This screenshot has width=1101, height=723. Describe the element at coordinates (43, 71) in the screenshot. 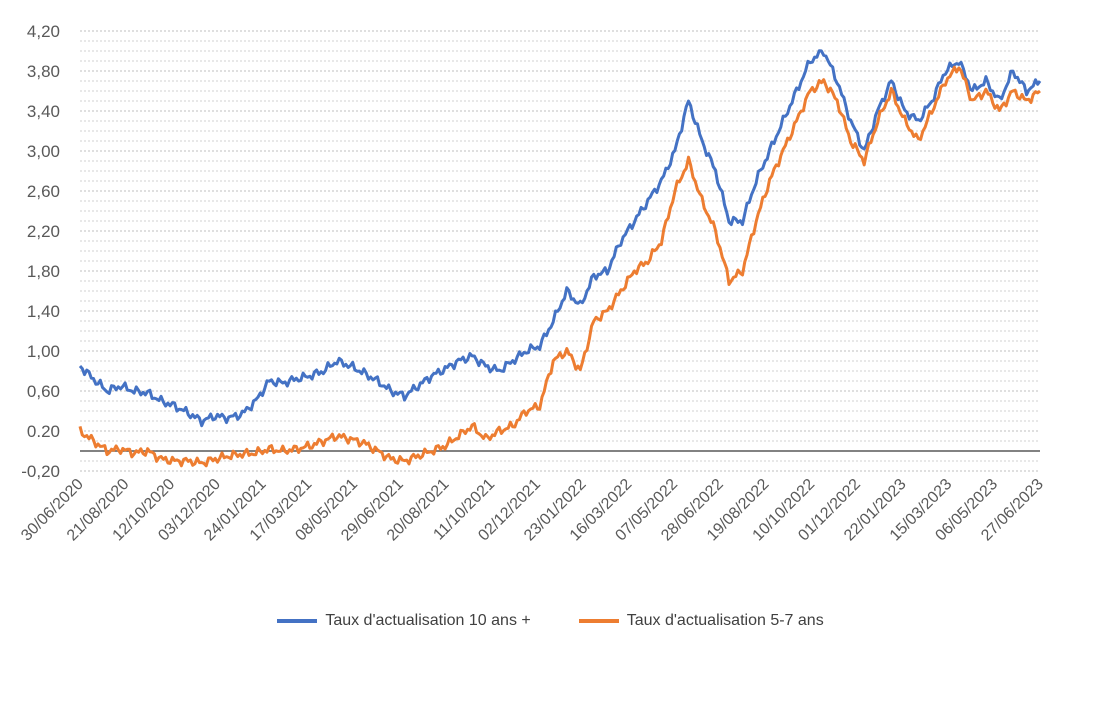

I see `y-tick-label: 3,80` at that location.